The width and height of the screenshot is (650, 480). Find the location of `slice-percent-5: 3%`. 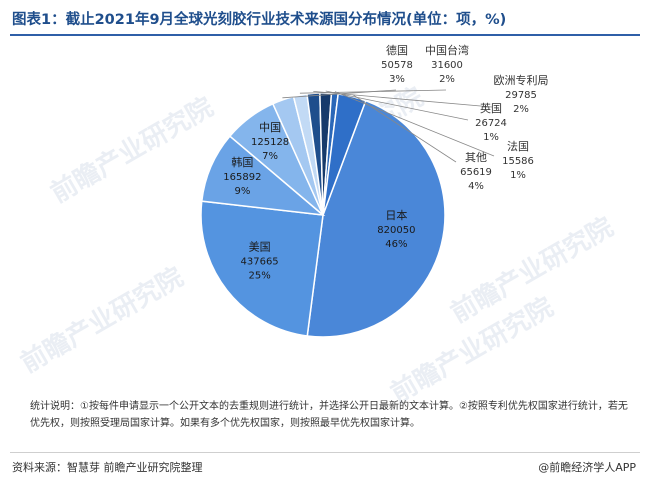

slice-percent-5: 3% is located at coordinates (397, 79).